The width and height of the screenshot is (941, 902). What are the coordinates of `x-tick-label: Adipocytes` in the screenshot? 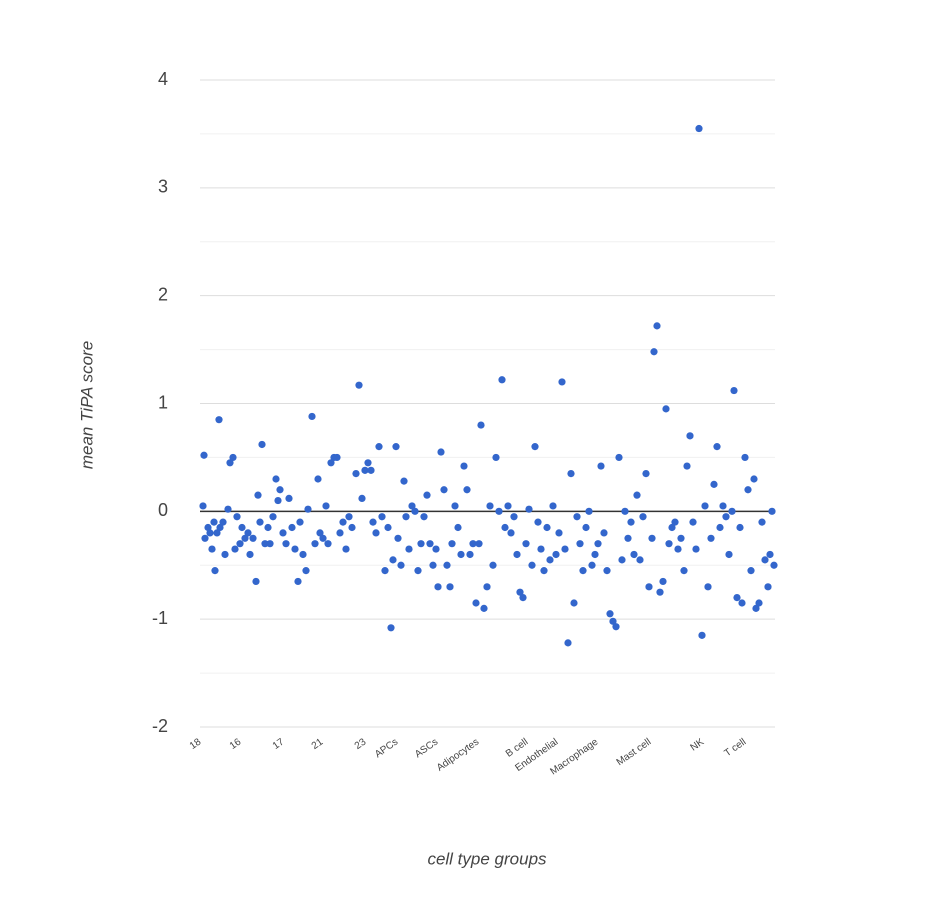 It's located at (458, 755).